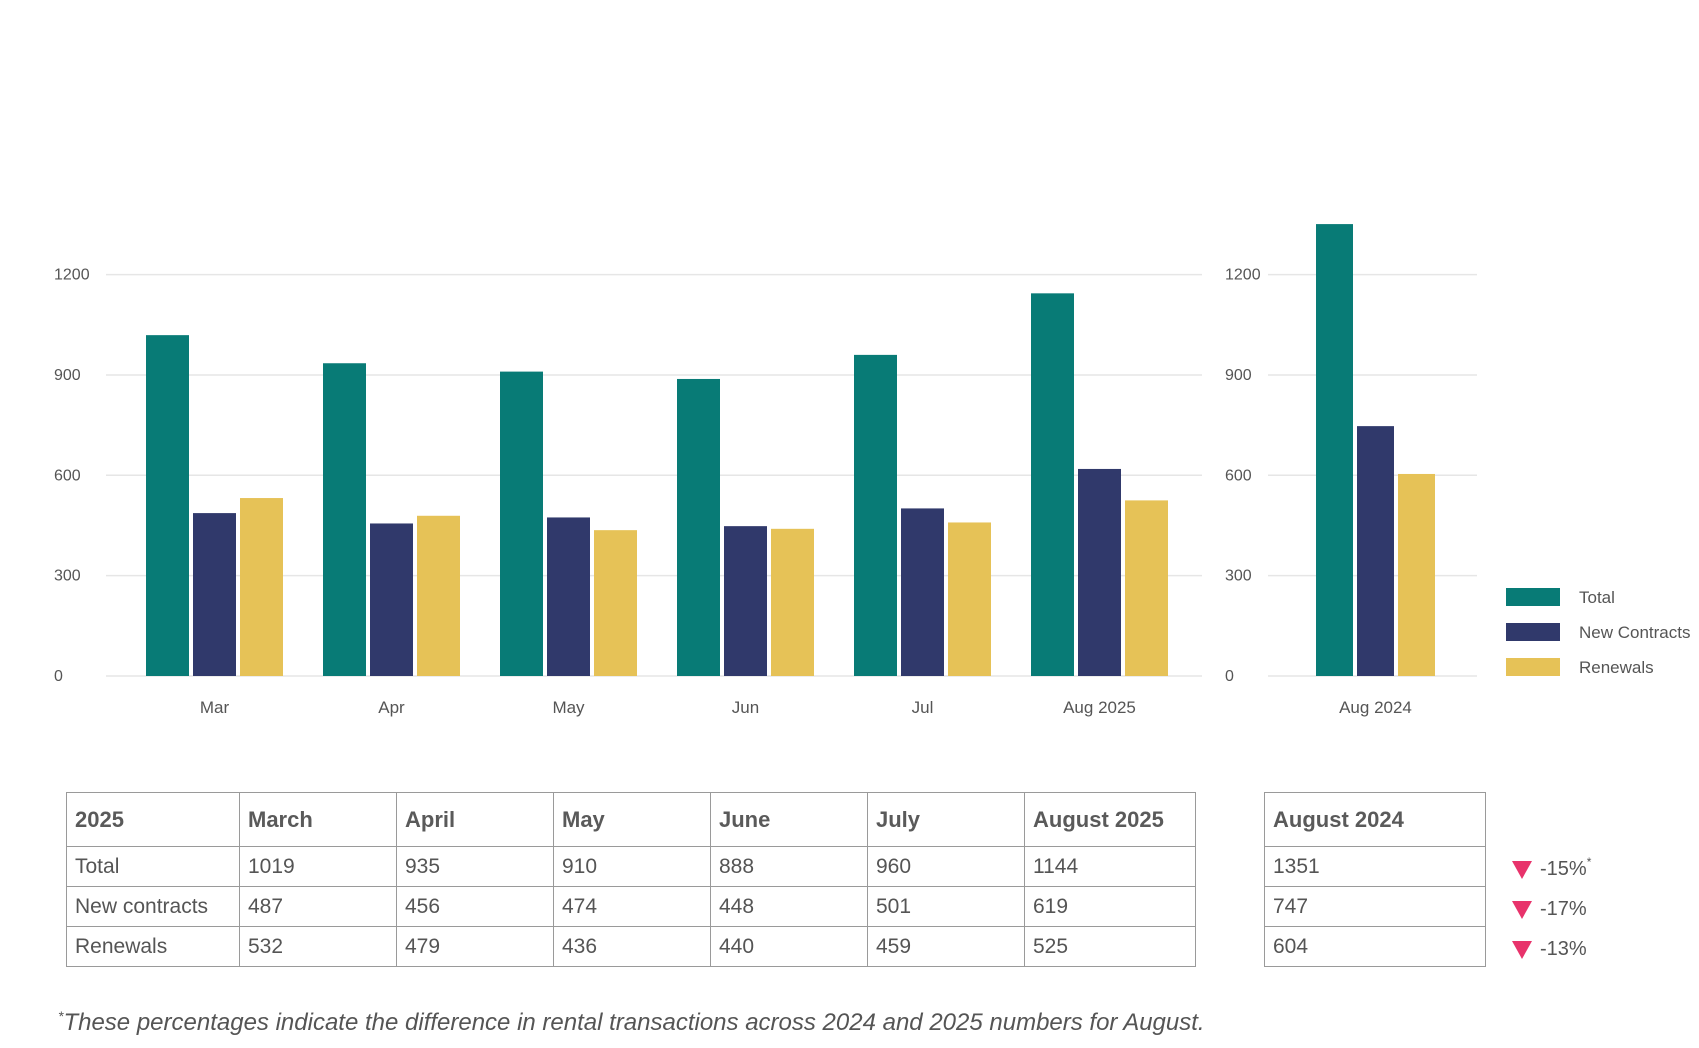  I want to click on table-cell: 1351, so click(1375, 866).